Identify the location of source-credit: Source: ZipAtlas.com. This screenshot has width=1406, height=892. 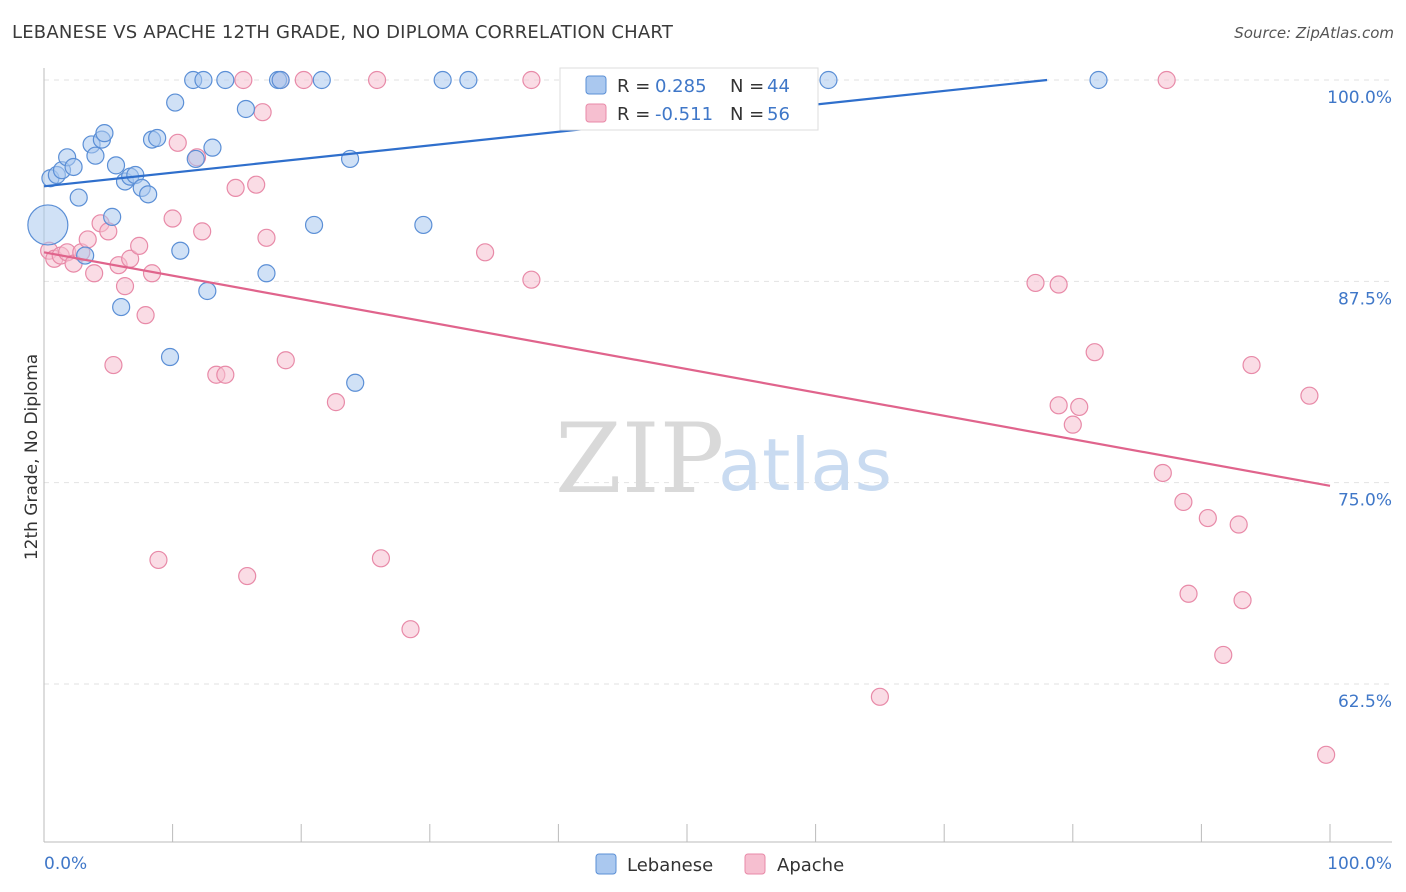
(1314, 33).